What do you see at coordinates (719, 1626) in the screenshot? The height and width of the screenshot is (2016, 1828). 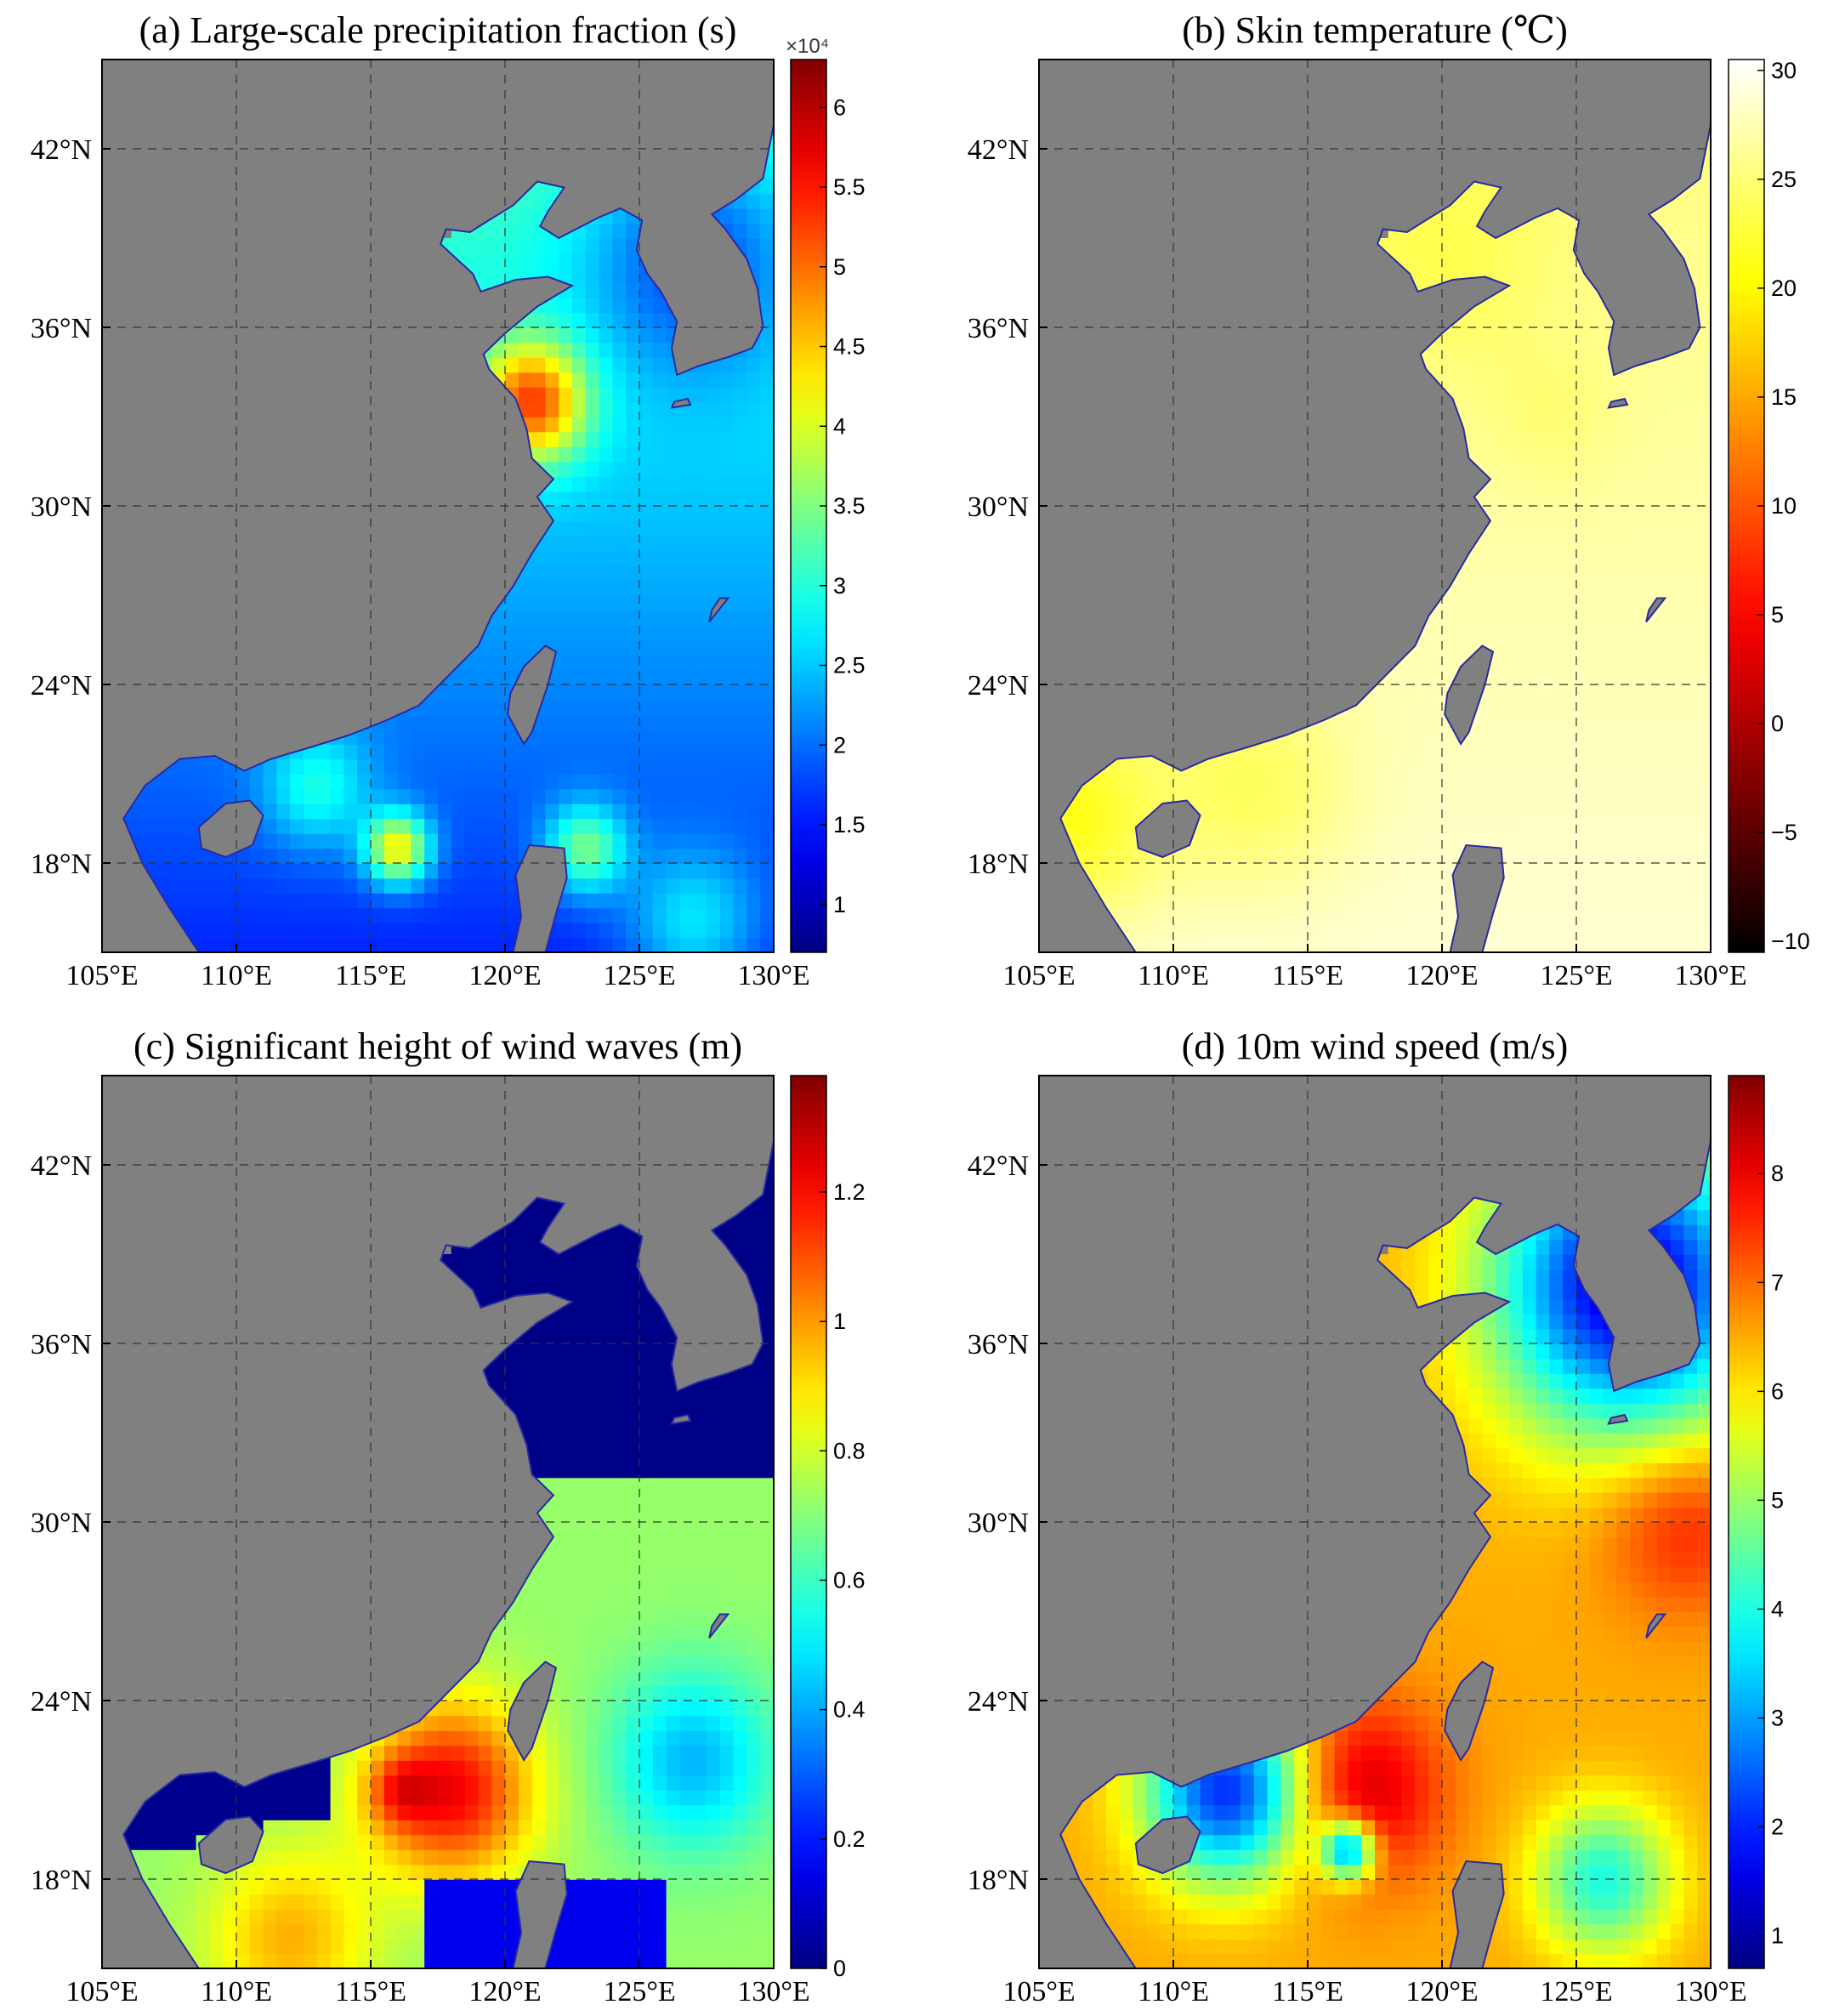 I see `okinawa-island` at bounding box center [719, 1626].